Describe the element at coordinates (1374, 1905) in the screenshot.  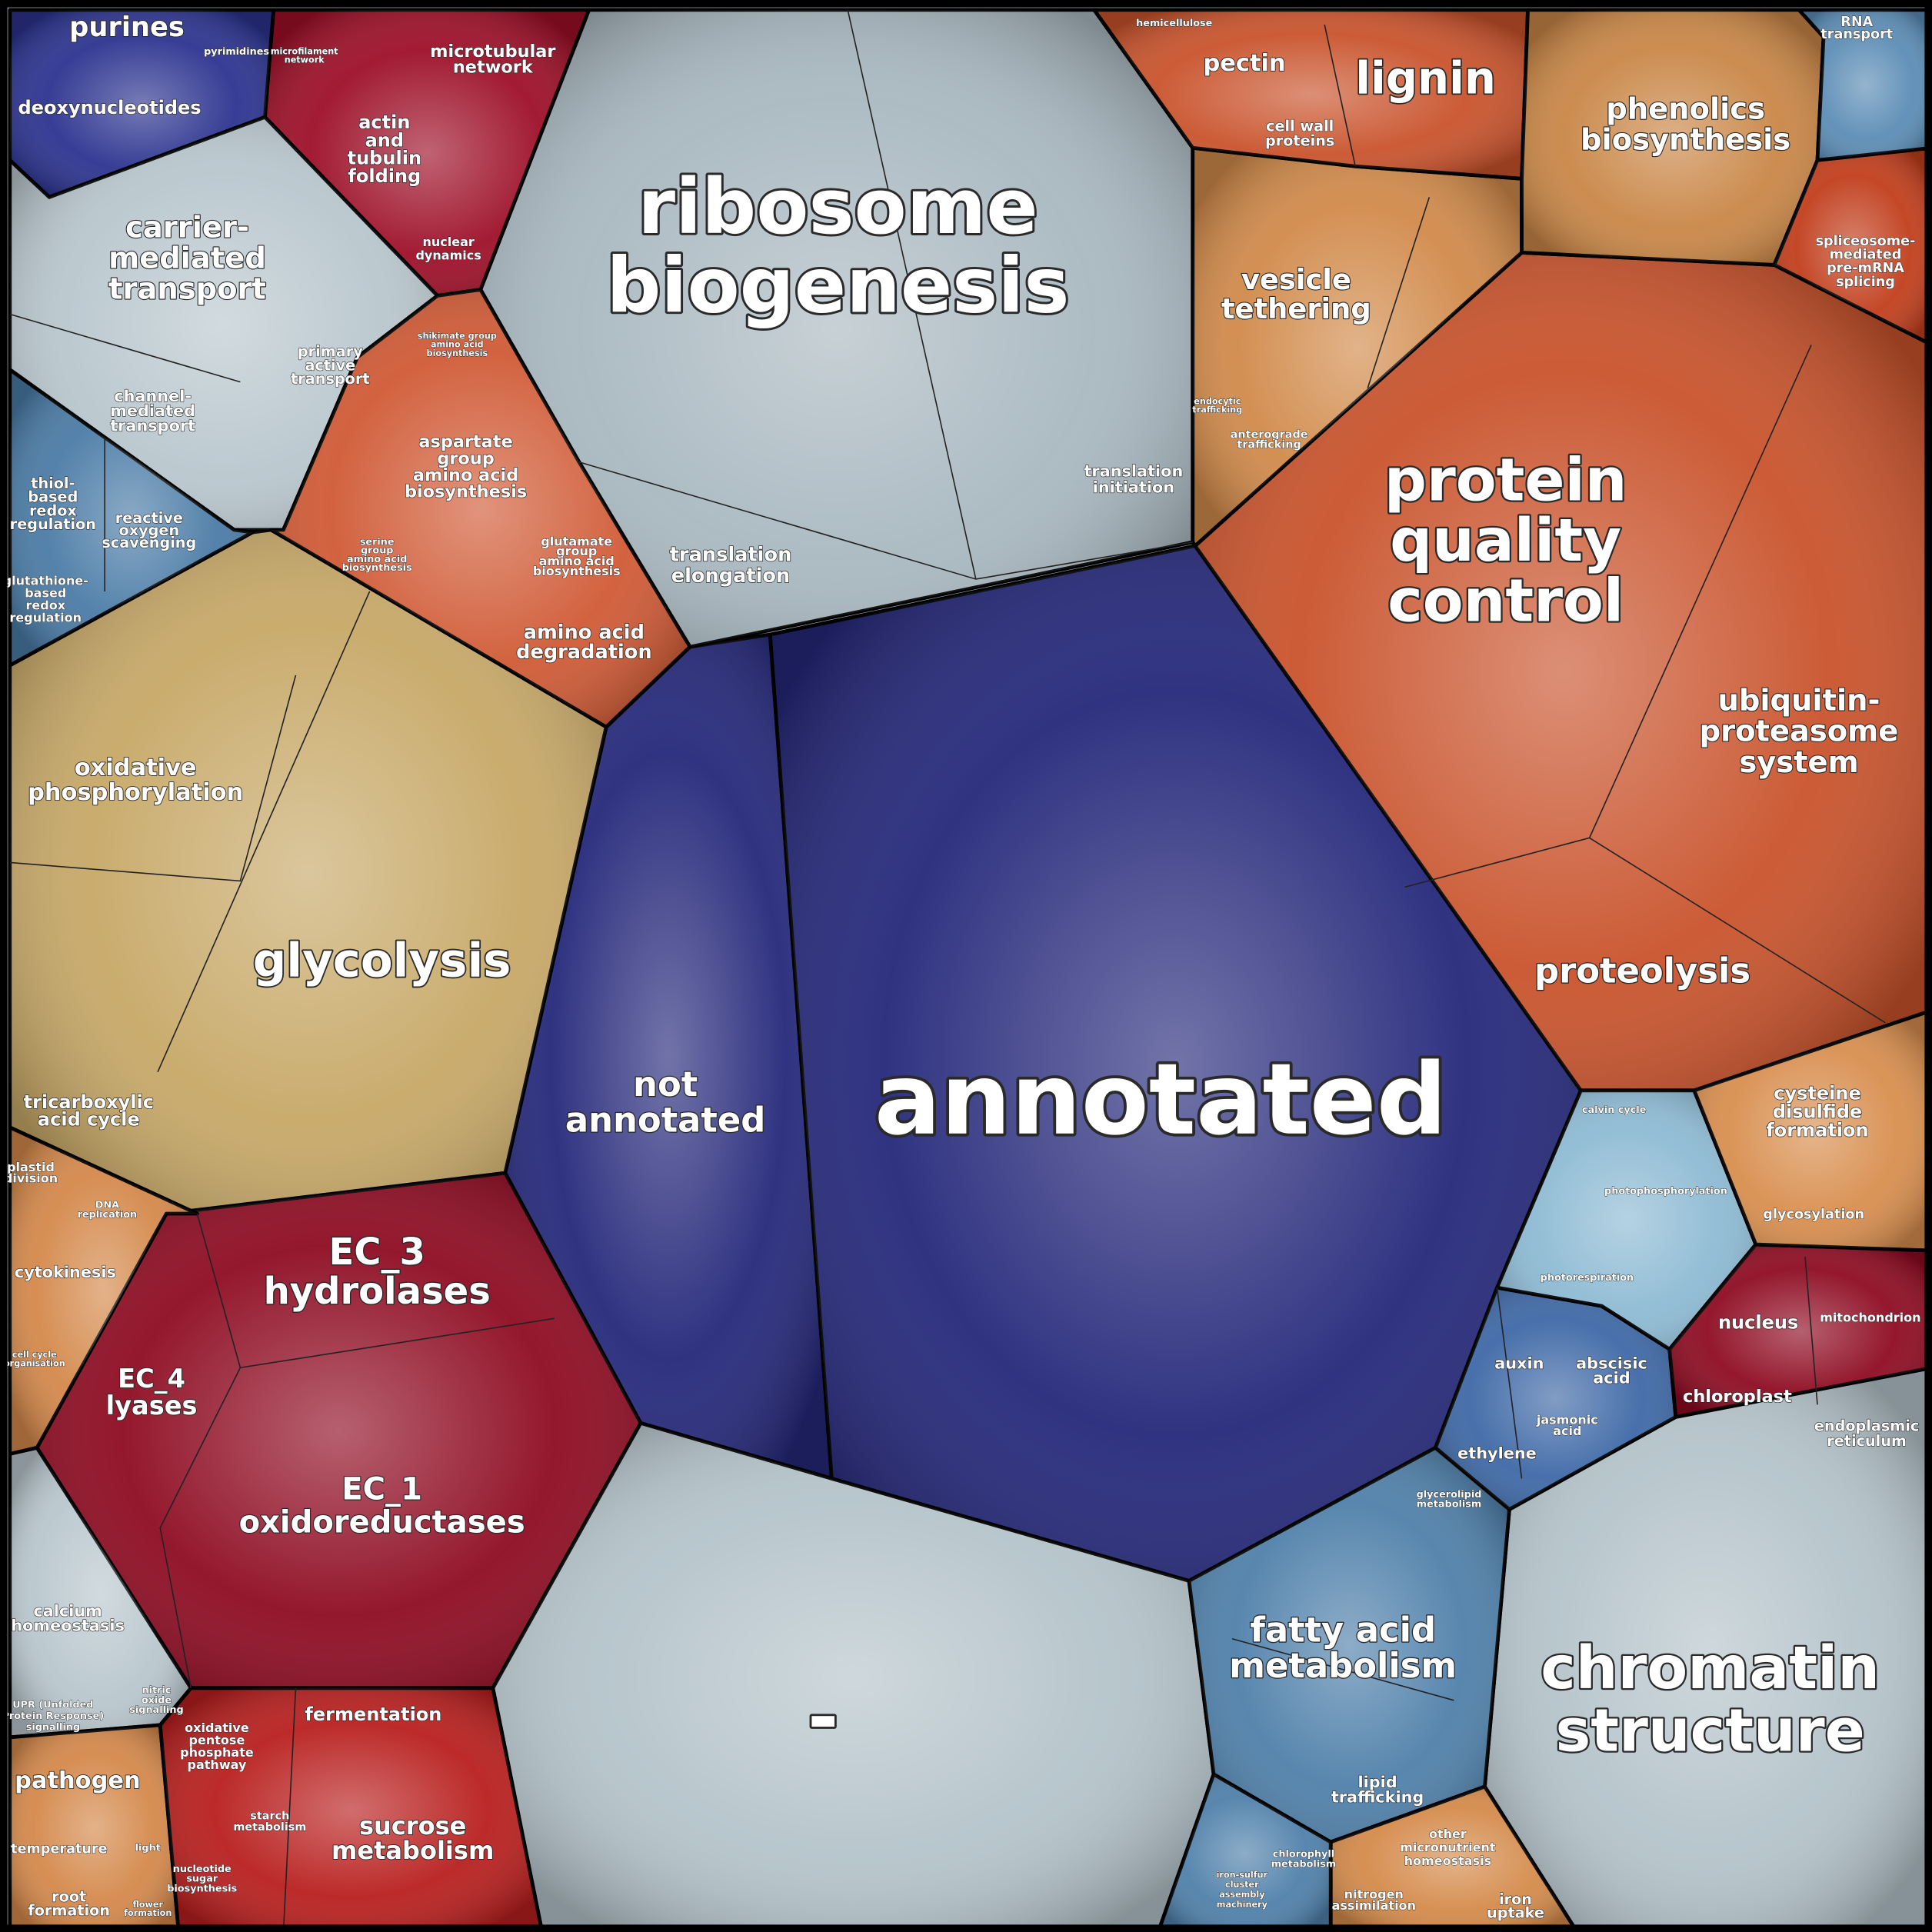
I see `cell-label: assimilation` at that location.